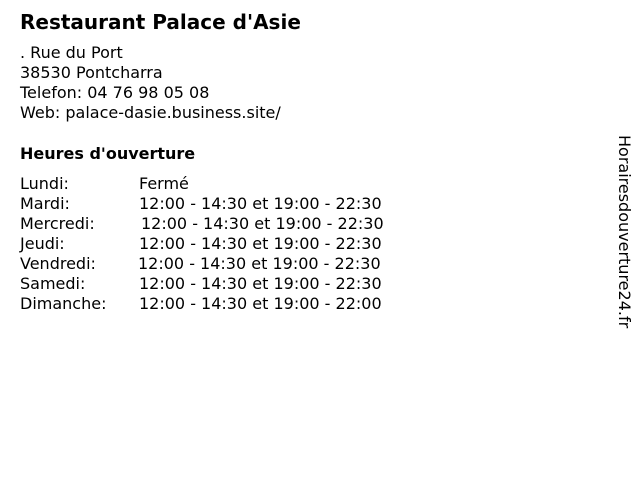 The height and width of the screenshot is (480, 640). I want to click on hours-row: Lundi: Fermé, so click(202, 184).